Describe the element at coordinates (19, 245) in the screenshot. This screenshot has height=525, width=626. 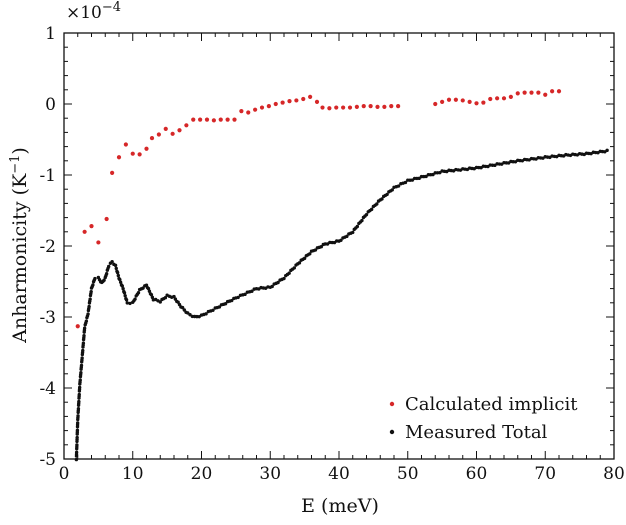
I see `y-axis-label: Anharmonicity (K−1)` at that location.